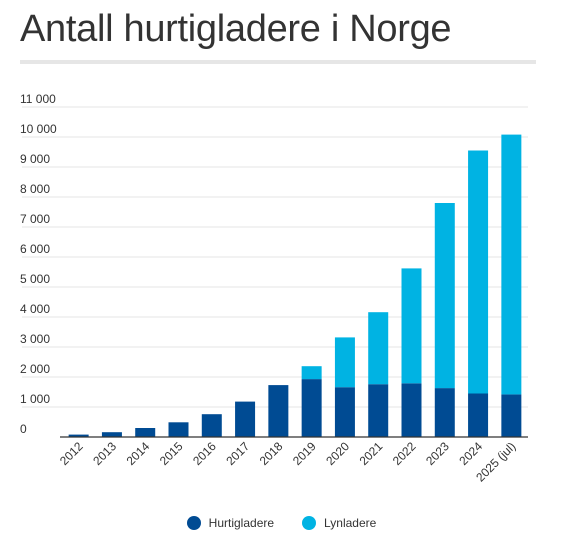  I want to click on x-tick-label: 2019, so click(304, 453).